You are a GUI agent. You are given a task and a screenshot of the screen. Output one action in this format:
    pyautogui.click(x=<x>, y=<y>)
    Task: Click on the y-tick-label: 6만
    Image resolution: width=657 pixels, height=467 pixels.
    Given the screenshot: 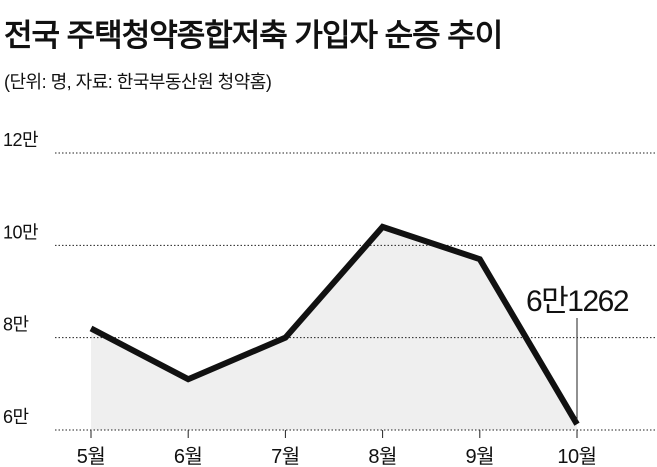 What is the action you would take?
    pyautogui.click(x=16, y=417)
    